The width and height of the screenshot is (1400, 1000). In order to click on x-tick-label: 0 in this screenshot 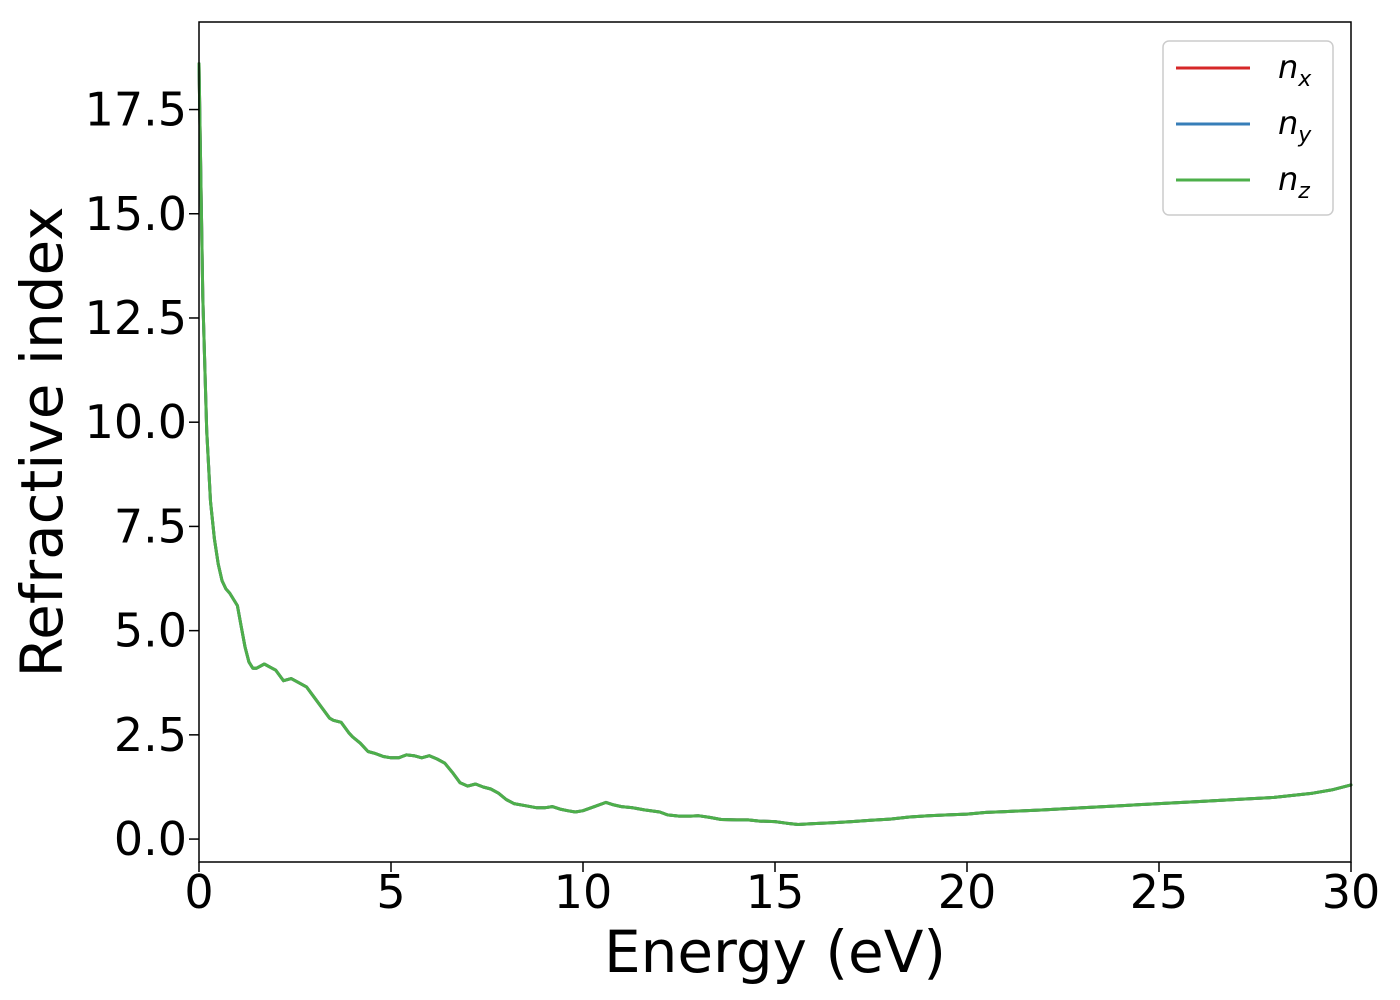, I will do `click(198, 892)`.